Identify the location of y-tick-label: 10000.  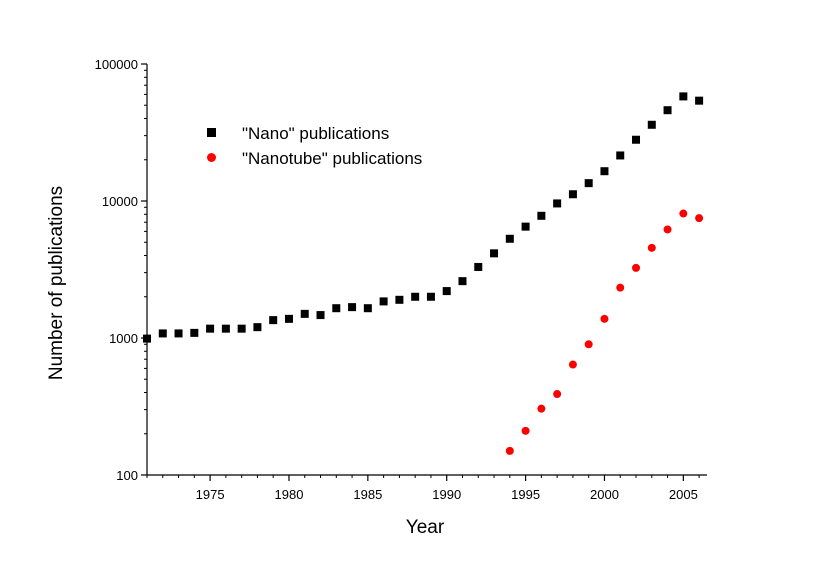
(120, 201).